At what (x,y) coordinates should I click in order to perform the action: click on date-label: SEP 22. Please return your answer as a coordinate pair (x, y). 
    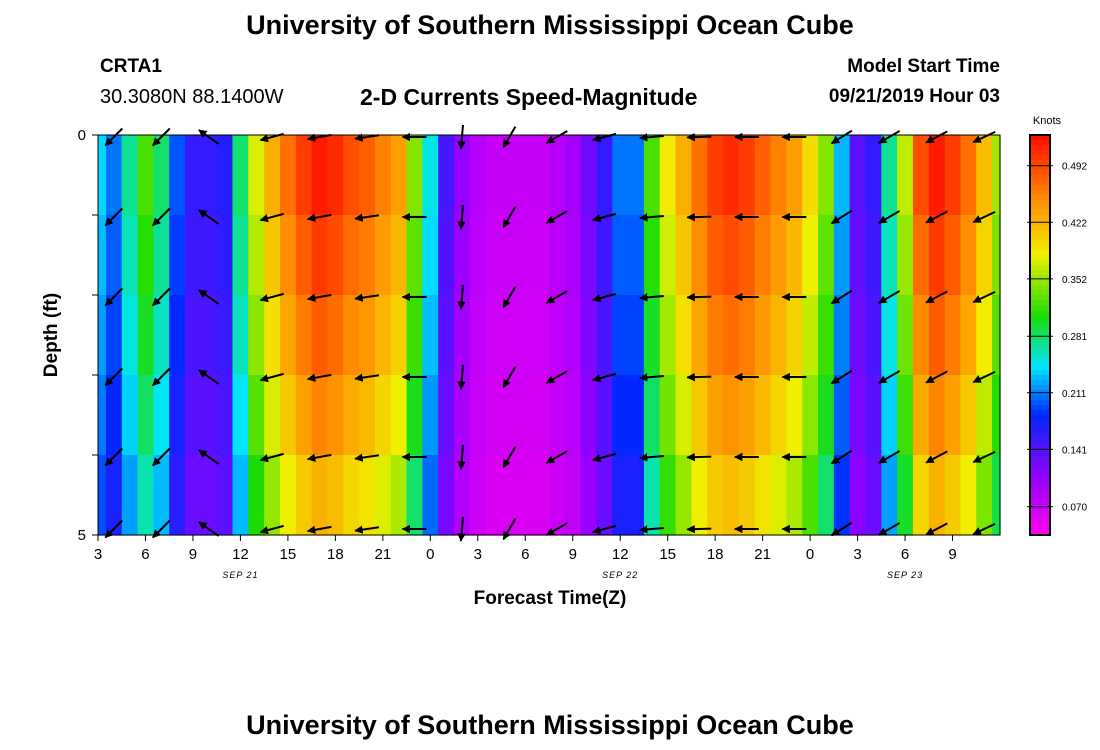
    Looking at the image, I should click on (620, 575).